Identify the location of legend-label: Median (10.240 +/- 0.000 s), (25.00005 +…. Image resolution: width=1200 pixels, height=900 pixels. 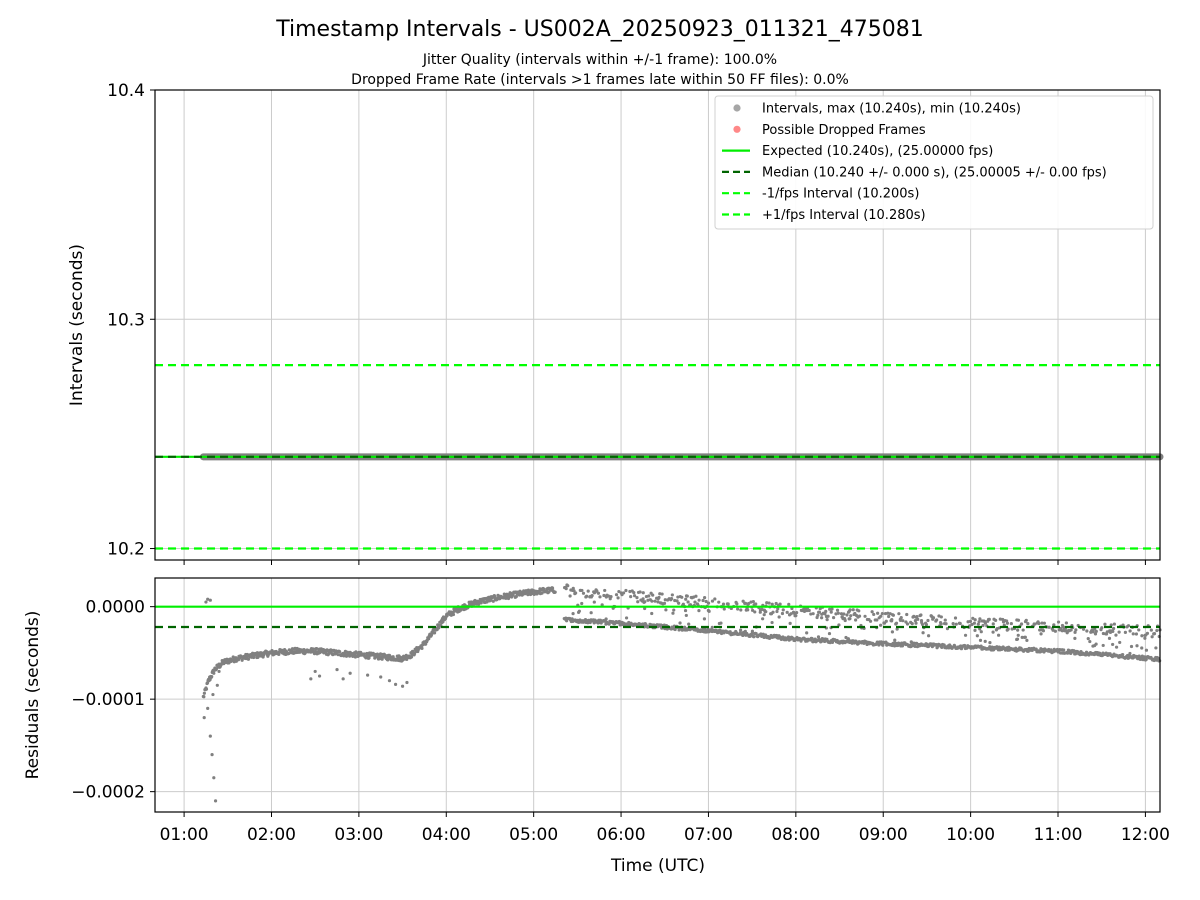
(934, 172).